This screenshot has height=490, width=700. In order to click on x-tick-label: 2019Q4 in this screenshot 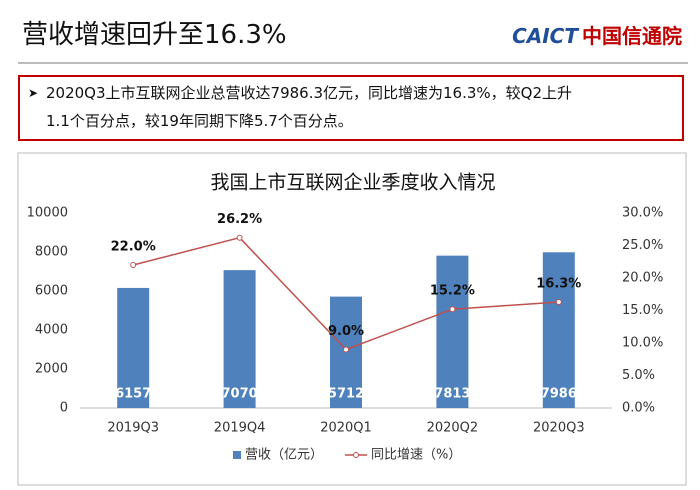, I will do `click(240, 428)`.